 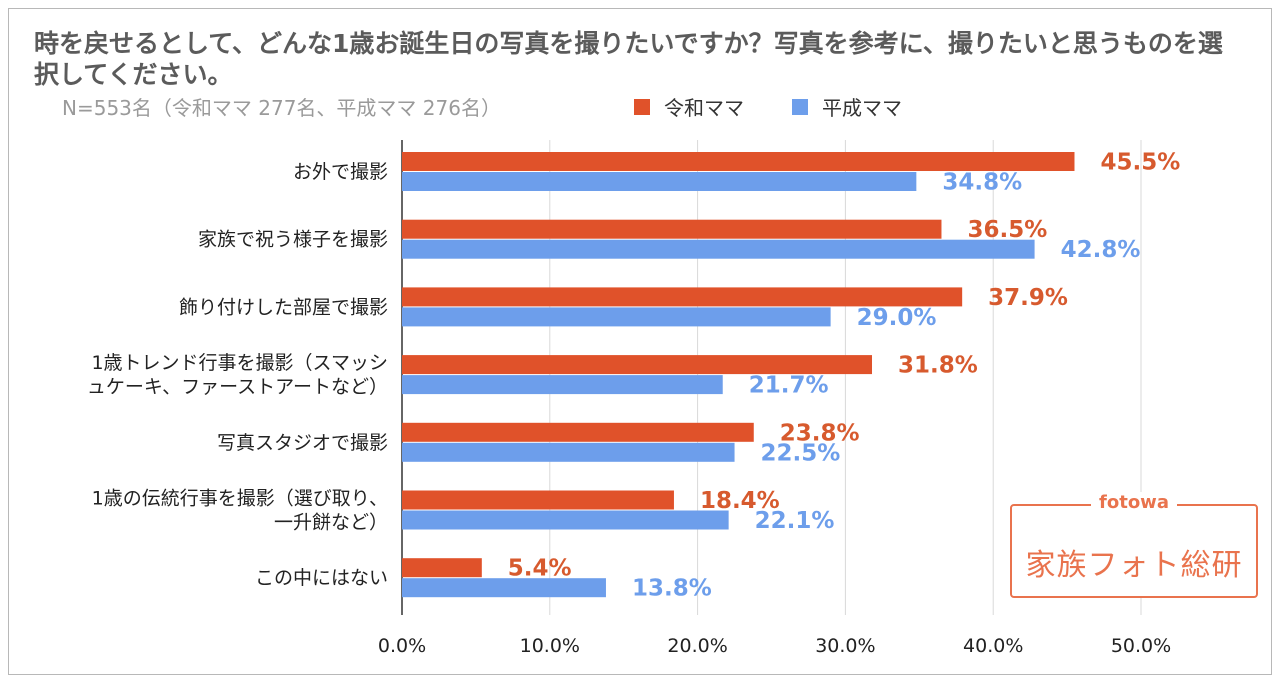 I want to click on legend-item-heisei: 平成ママ, so click(x=847, y=106).